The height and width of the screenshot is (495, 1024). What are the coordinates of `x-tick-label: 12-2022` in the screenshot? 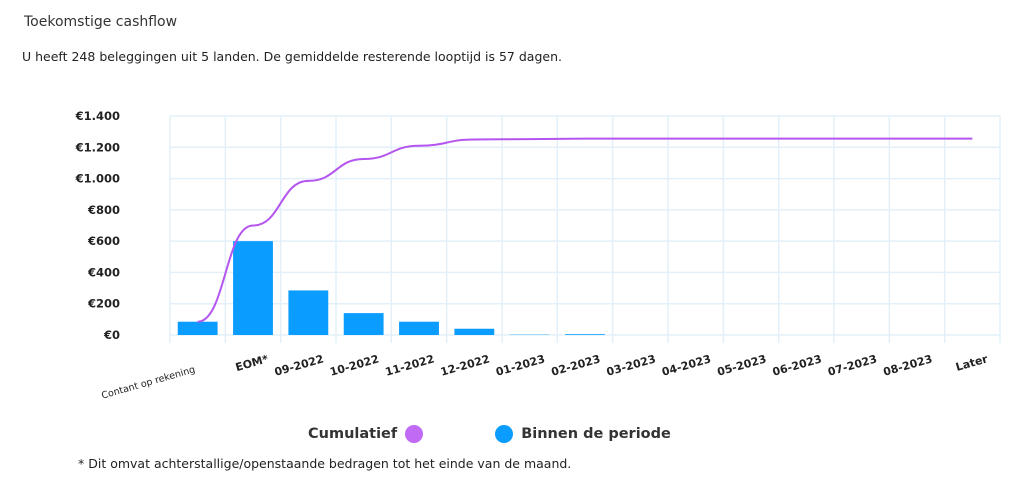 It's located at (465, 365).